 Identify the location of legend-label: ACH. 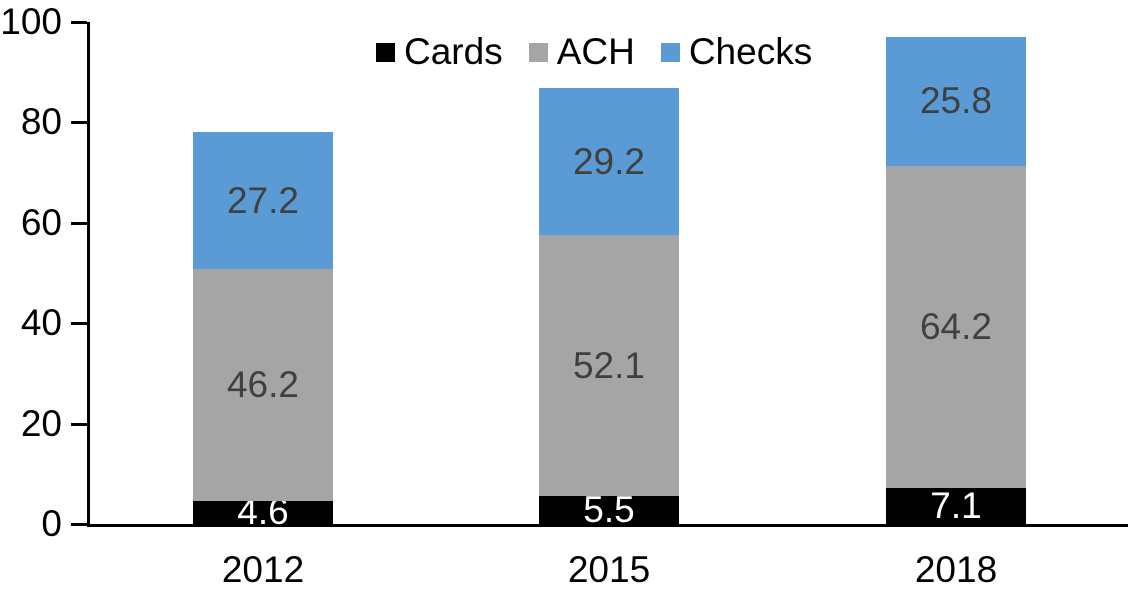
(595, 51).